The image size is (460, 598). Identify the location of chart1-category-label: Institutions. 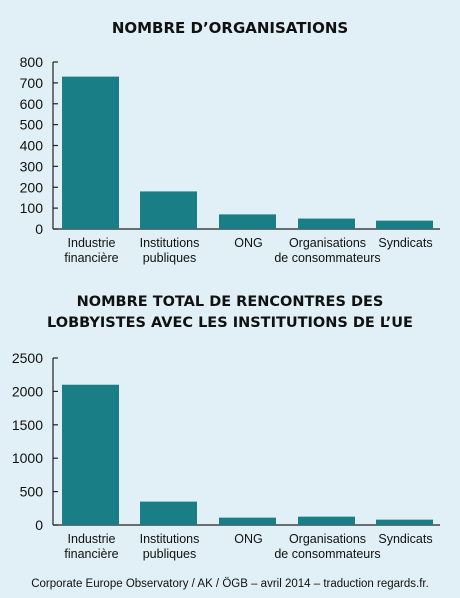
(170, 243).